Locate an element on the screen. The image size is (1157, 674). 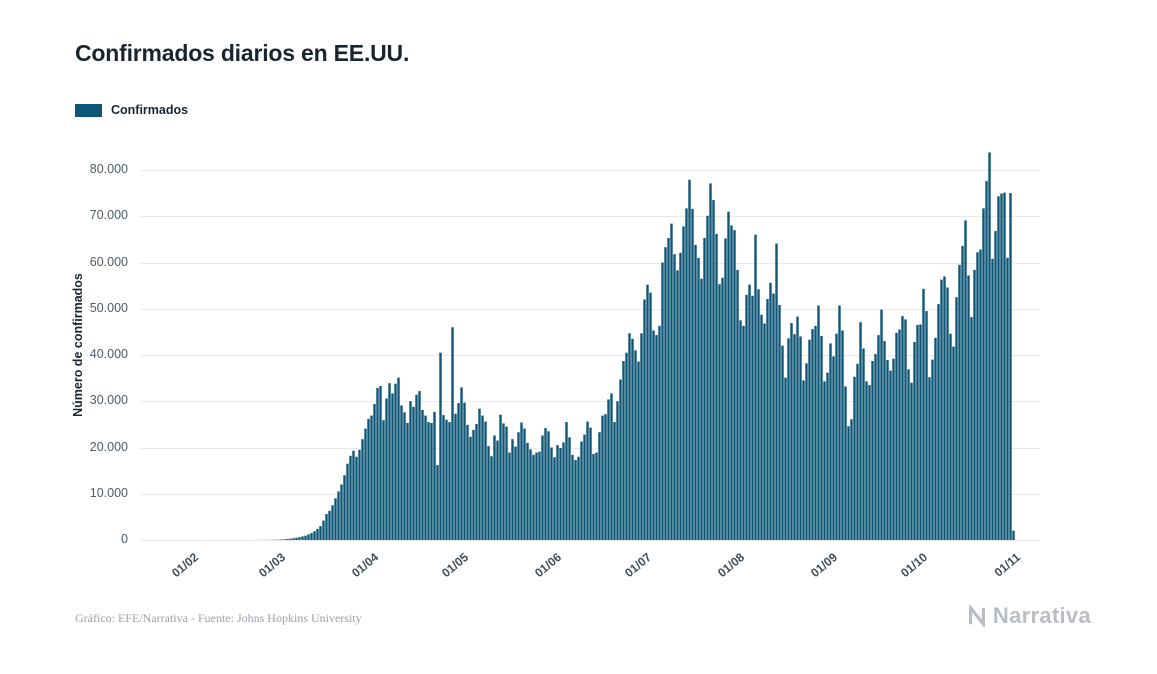
narrativa-logo-icon is located at coordinates (976, 616).